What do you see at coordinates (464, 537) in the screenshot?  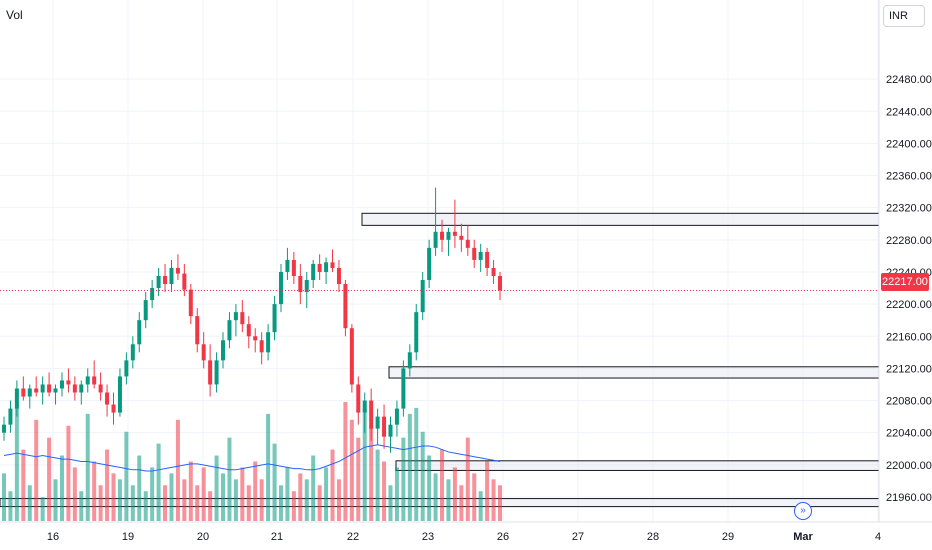 I see `time-axis: 16 19 20 21 22 23 26 27 28 29 Mar 4` at bounding box center [464, 537].